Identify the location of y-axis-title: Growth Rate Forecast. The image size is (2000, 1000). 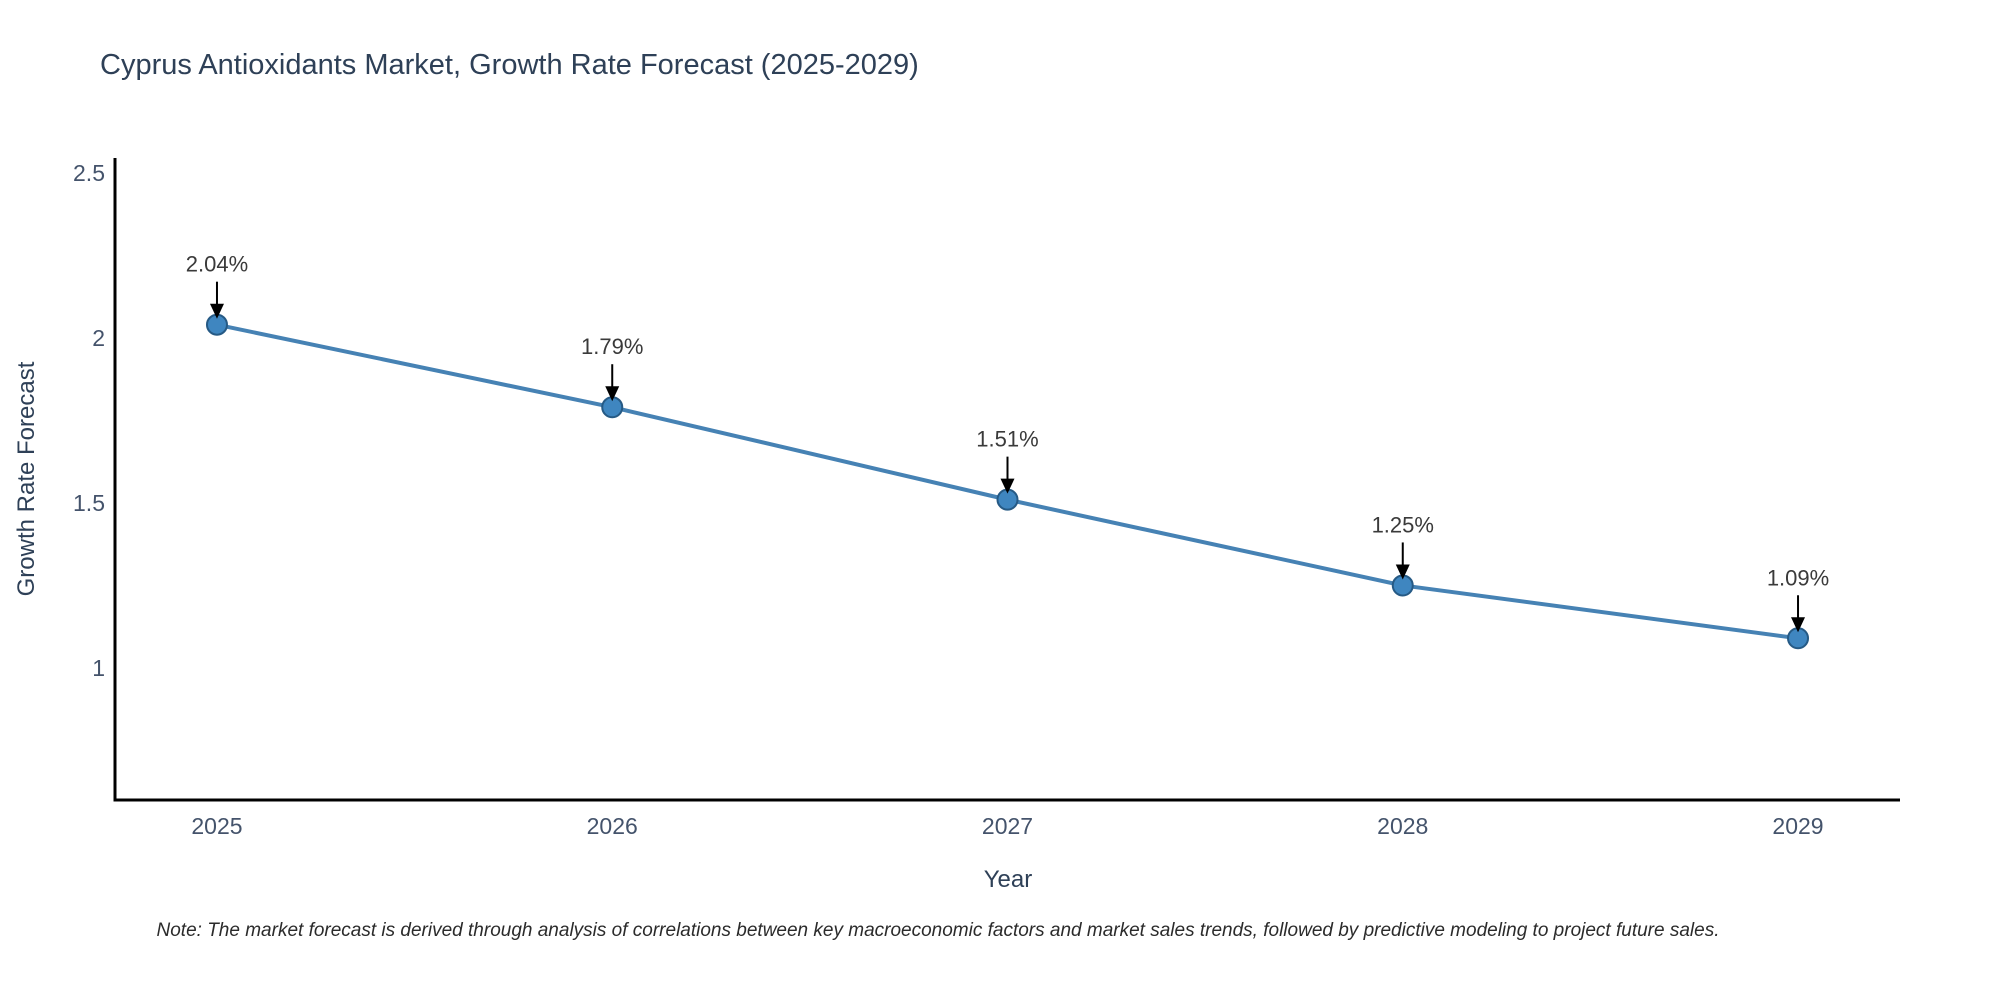
(26, 479).